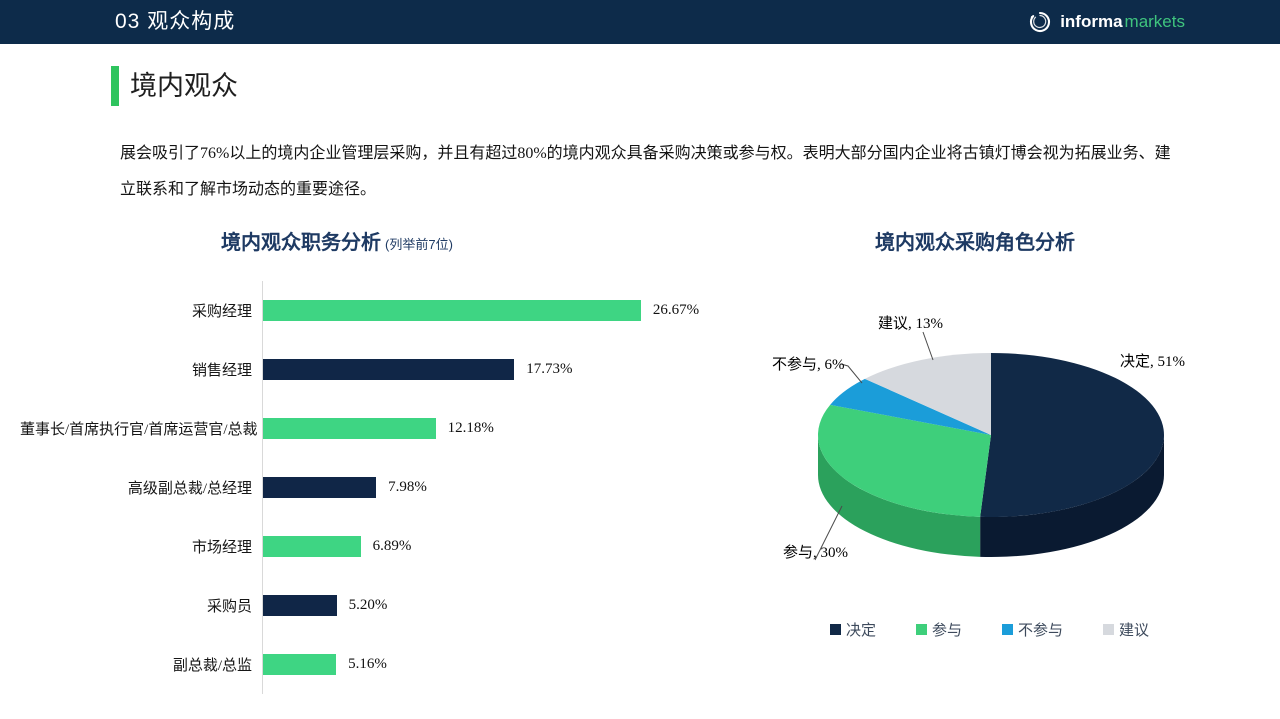 This screenshot has width=1280, height=719. I want to click on bar-row: 采购经理 26.67%, so click(365, 310).